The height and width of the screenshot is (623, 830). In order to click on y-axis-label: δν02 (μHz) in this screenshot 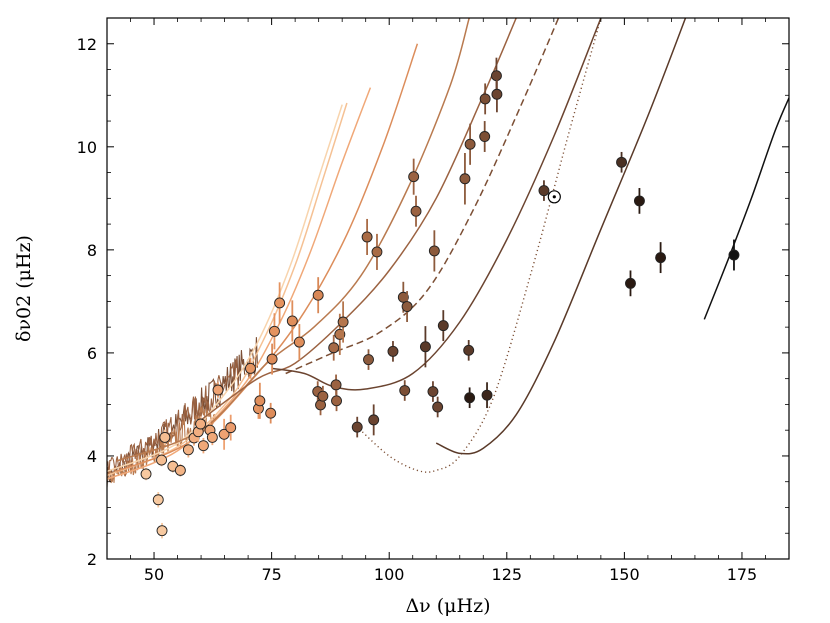, I will do `click(24, 288)`.